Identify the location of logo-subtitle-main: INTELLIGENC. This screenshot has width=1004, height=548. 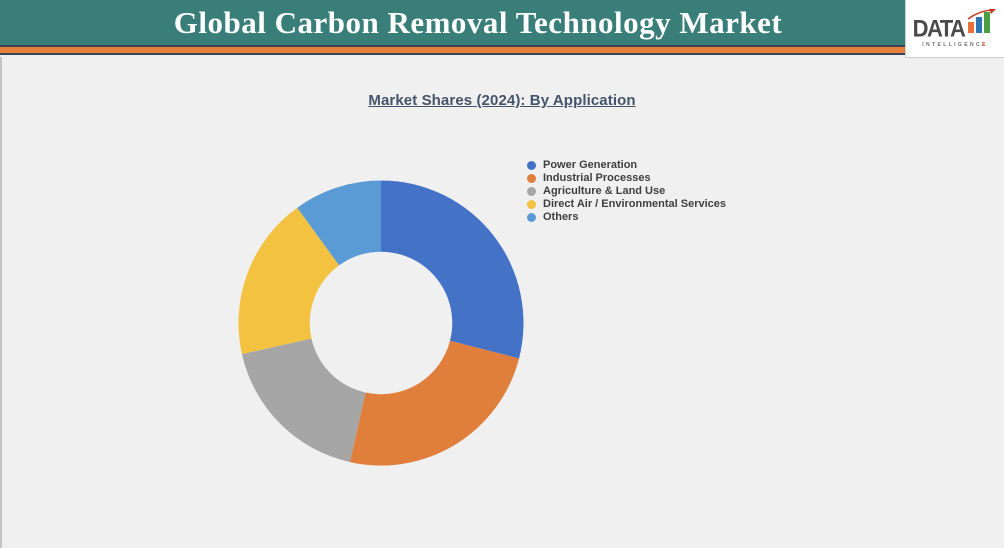
(952, 45).